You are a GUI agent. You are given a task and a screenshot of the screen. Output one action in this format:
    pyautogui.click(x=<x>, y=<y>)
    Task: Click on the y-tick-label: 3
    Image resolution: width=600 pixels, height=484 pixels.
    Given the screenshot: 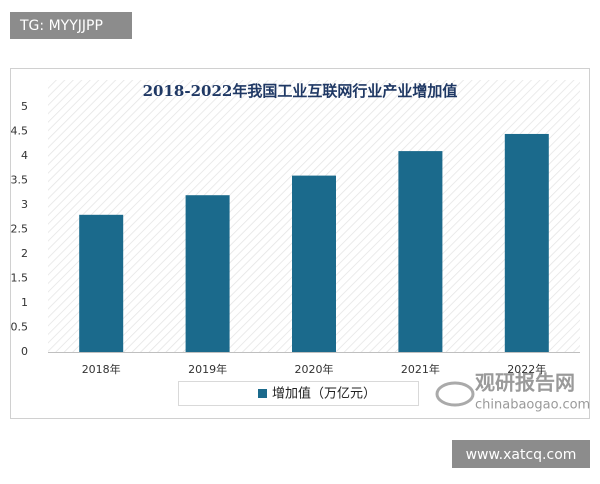 What is the action you would take?
    pyautogui.click(x=24, y=204)
    